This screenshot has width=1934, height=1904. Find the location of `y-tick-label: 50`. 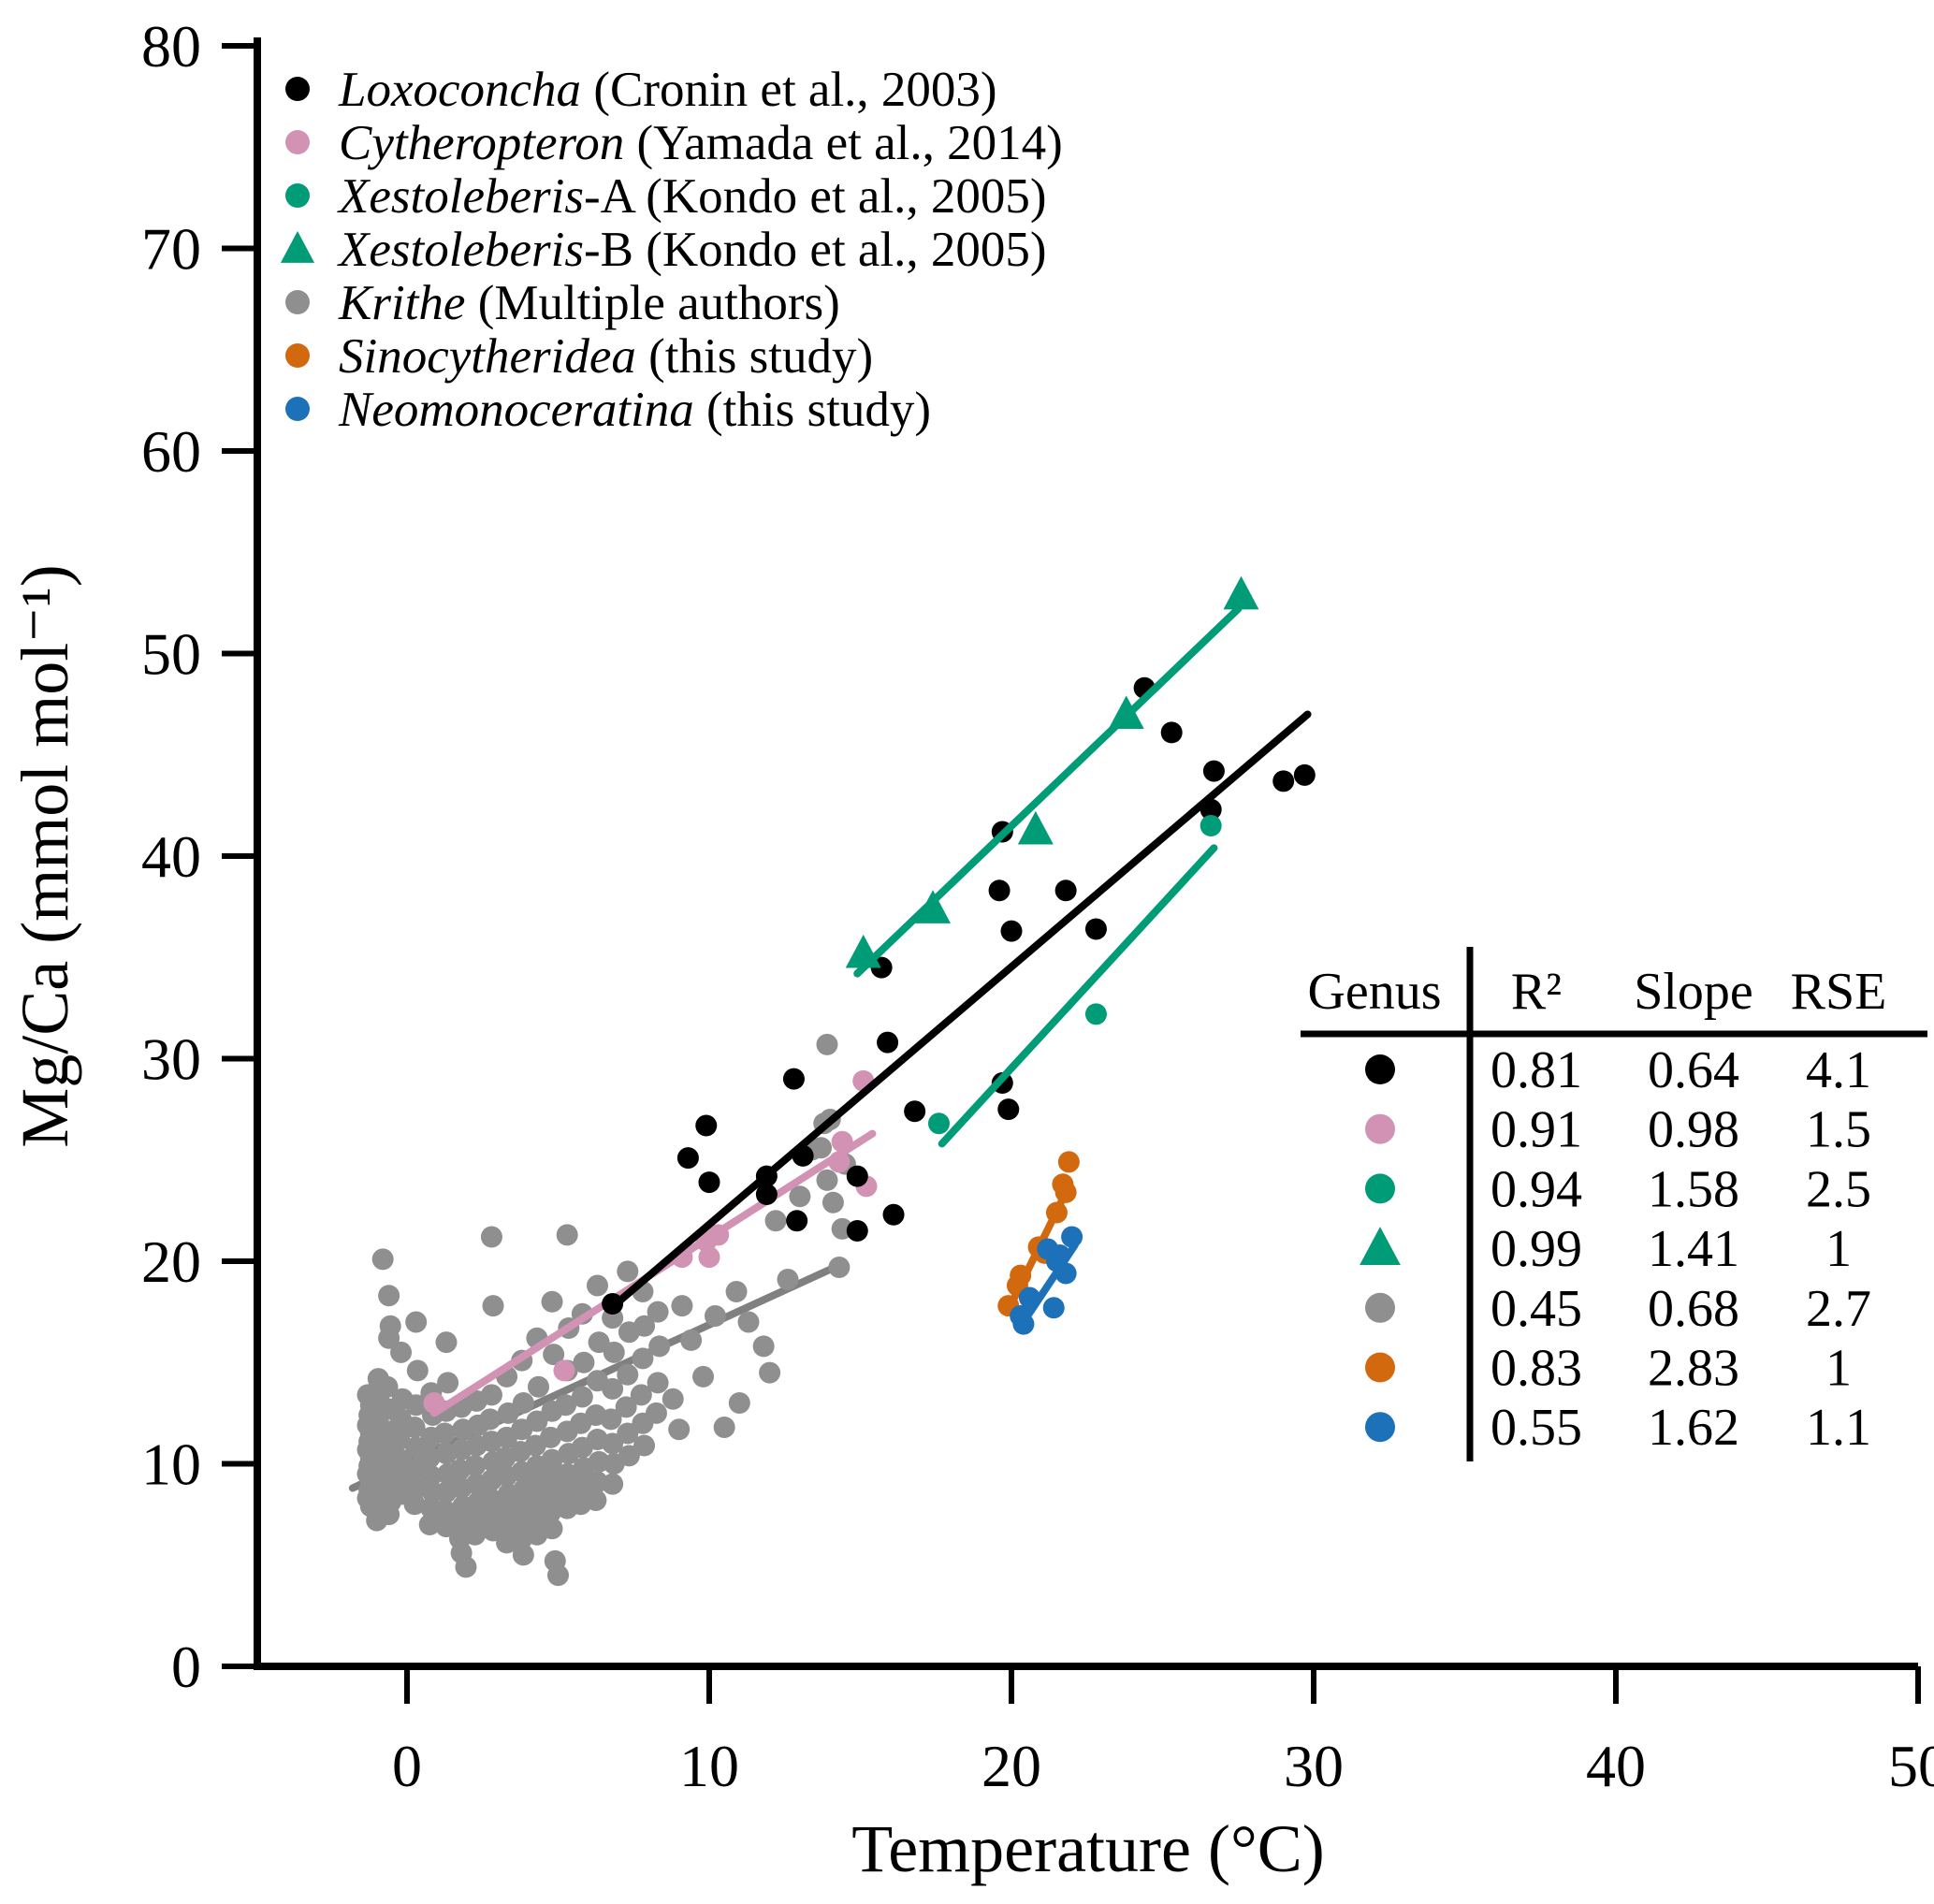

y-tick-label: 50 is located at coordinates (171, 654).